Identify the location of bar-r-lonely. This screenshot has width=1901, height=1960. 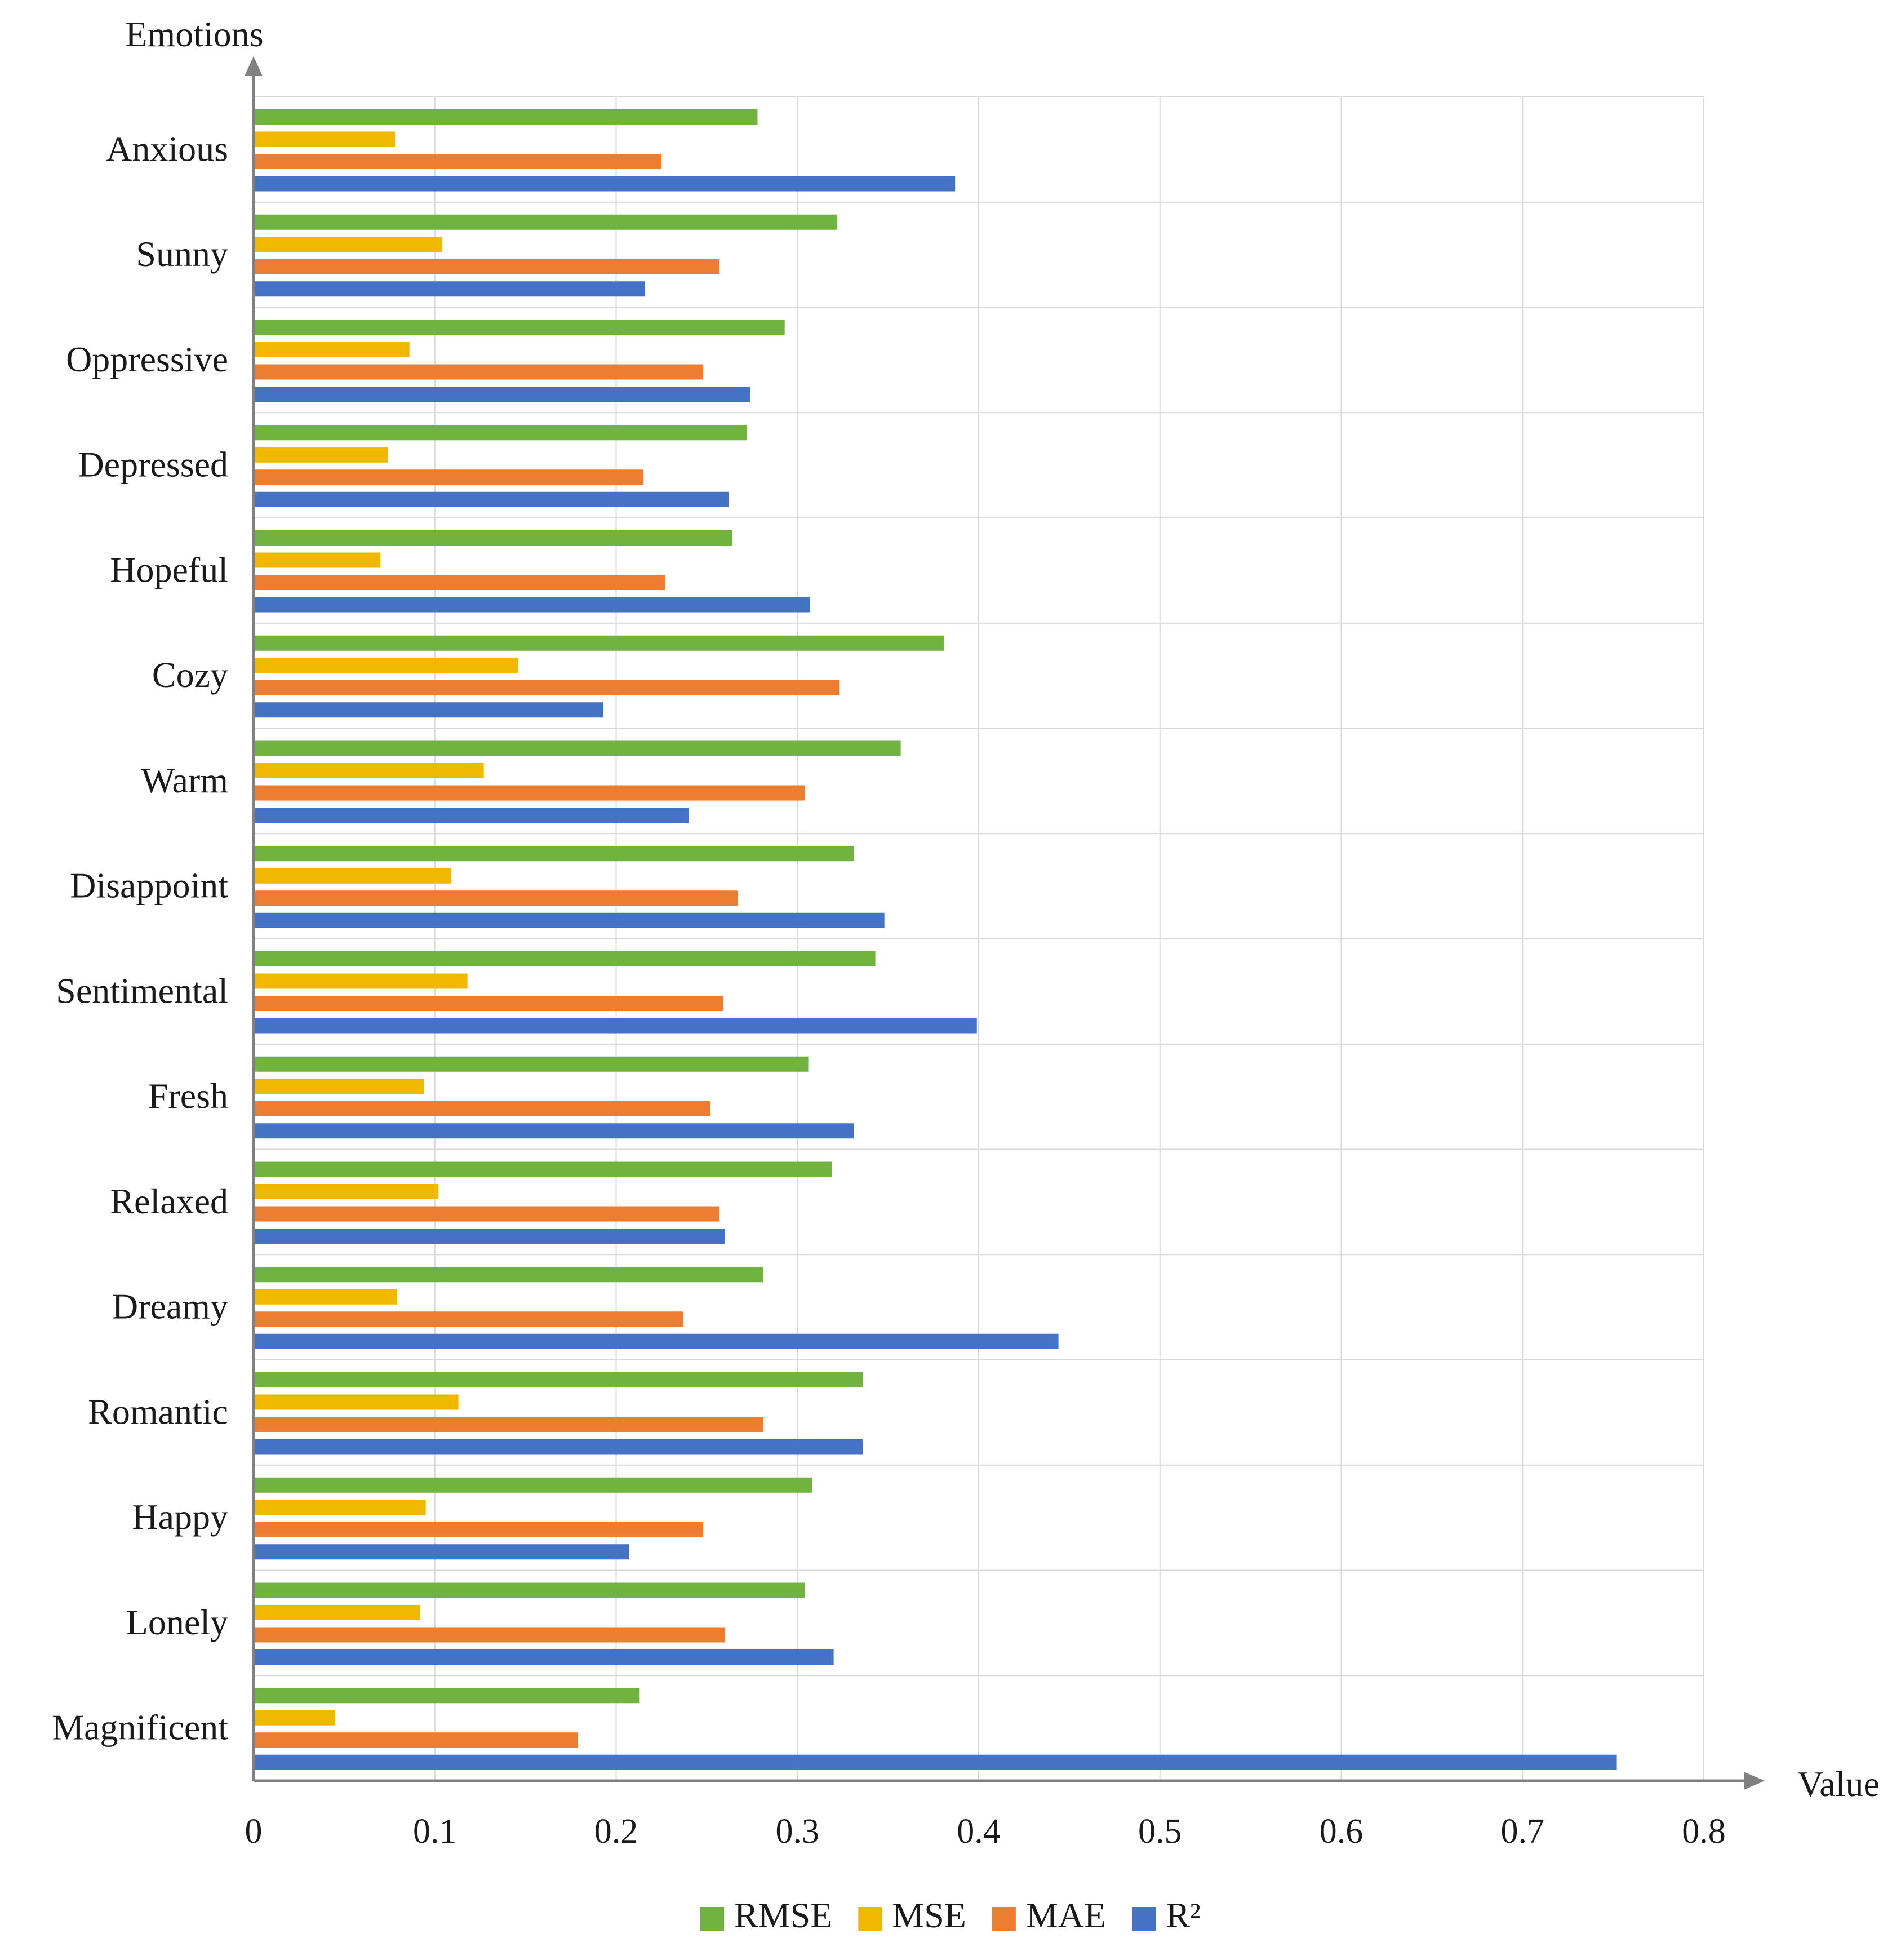
(544, 1657).